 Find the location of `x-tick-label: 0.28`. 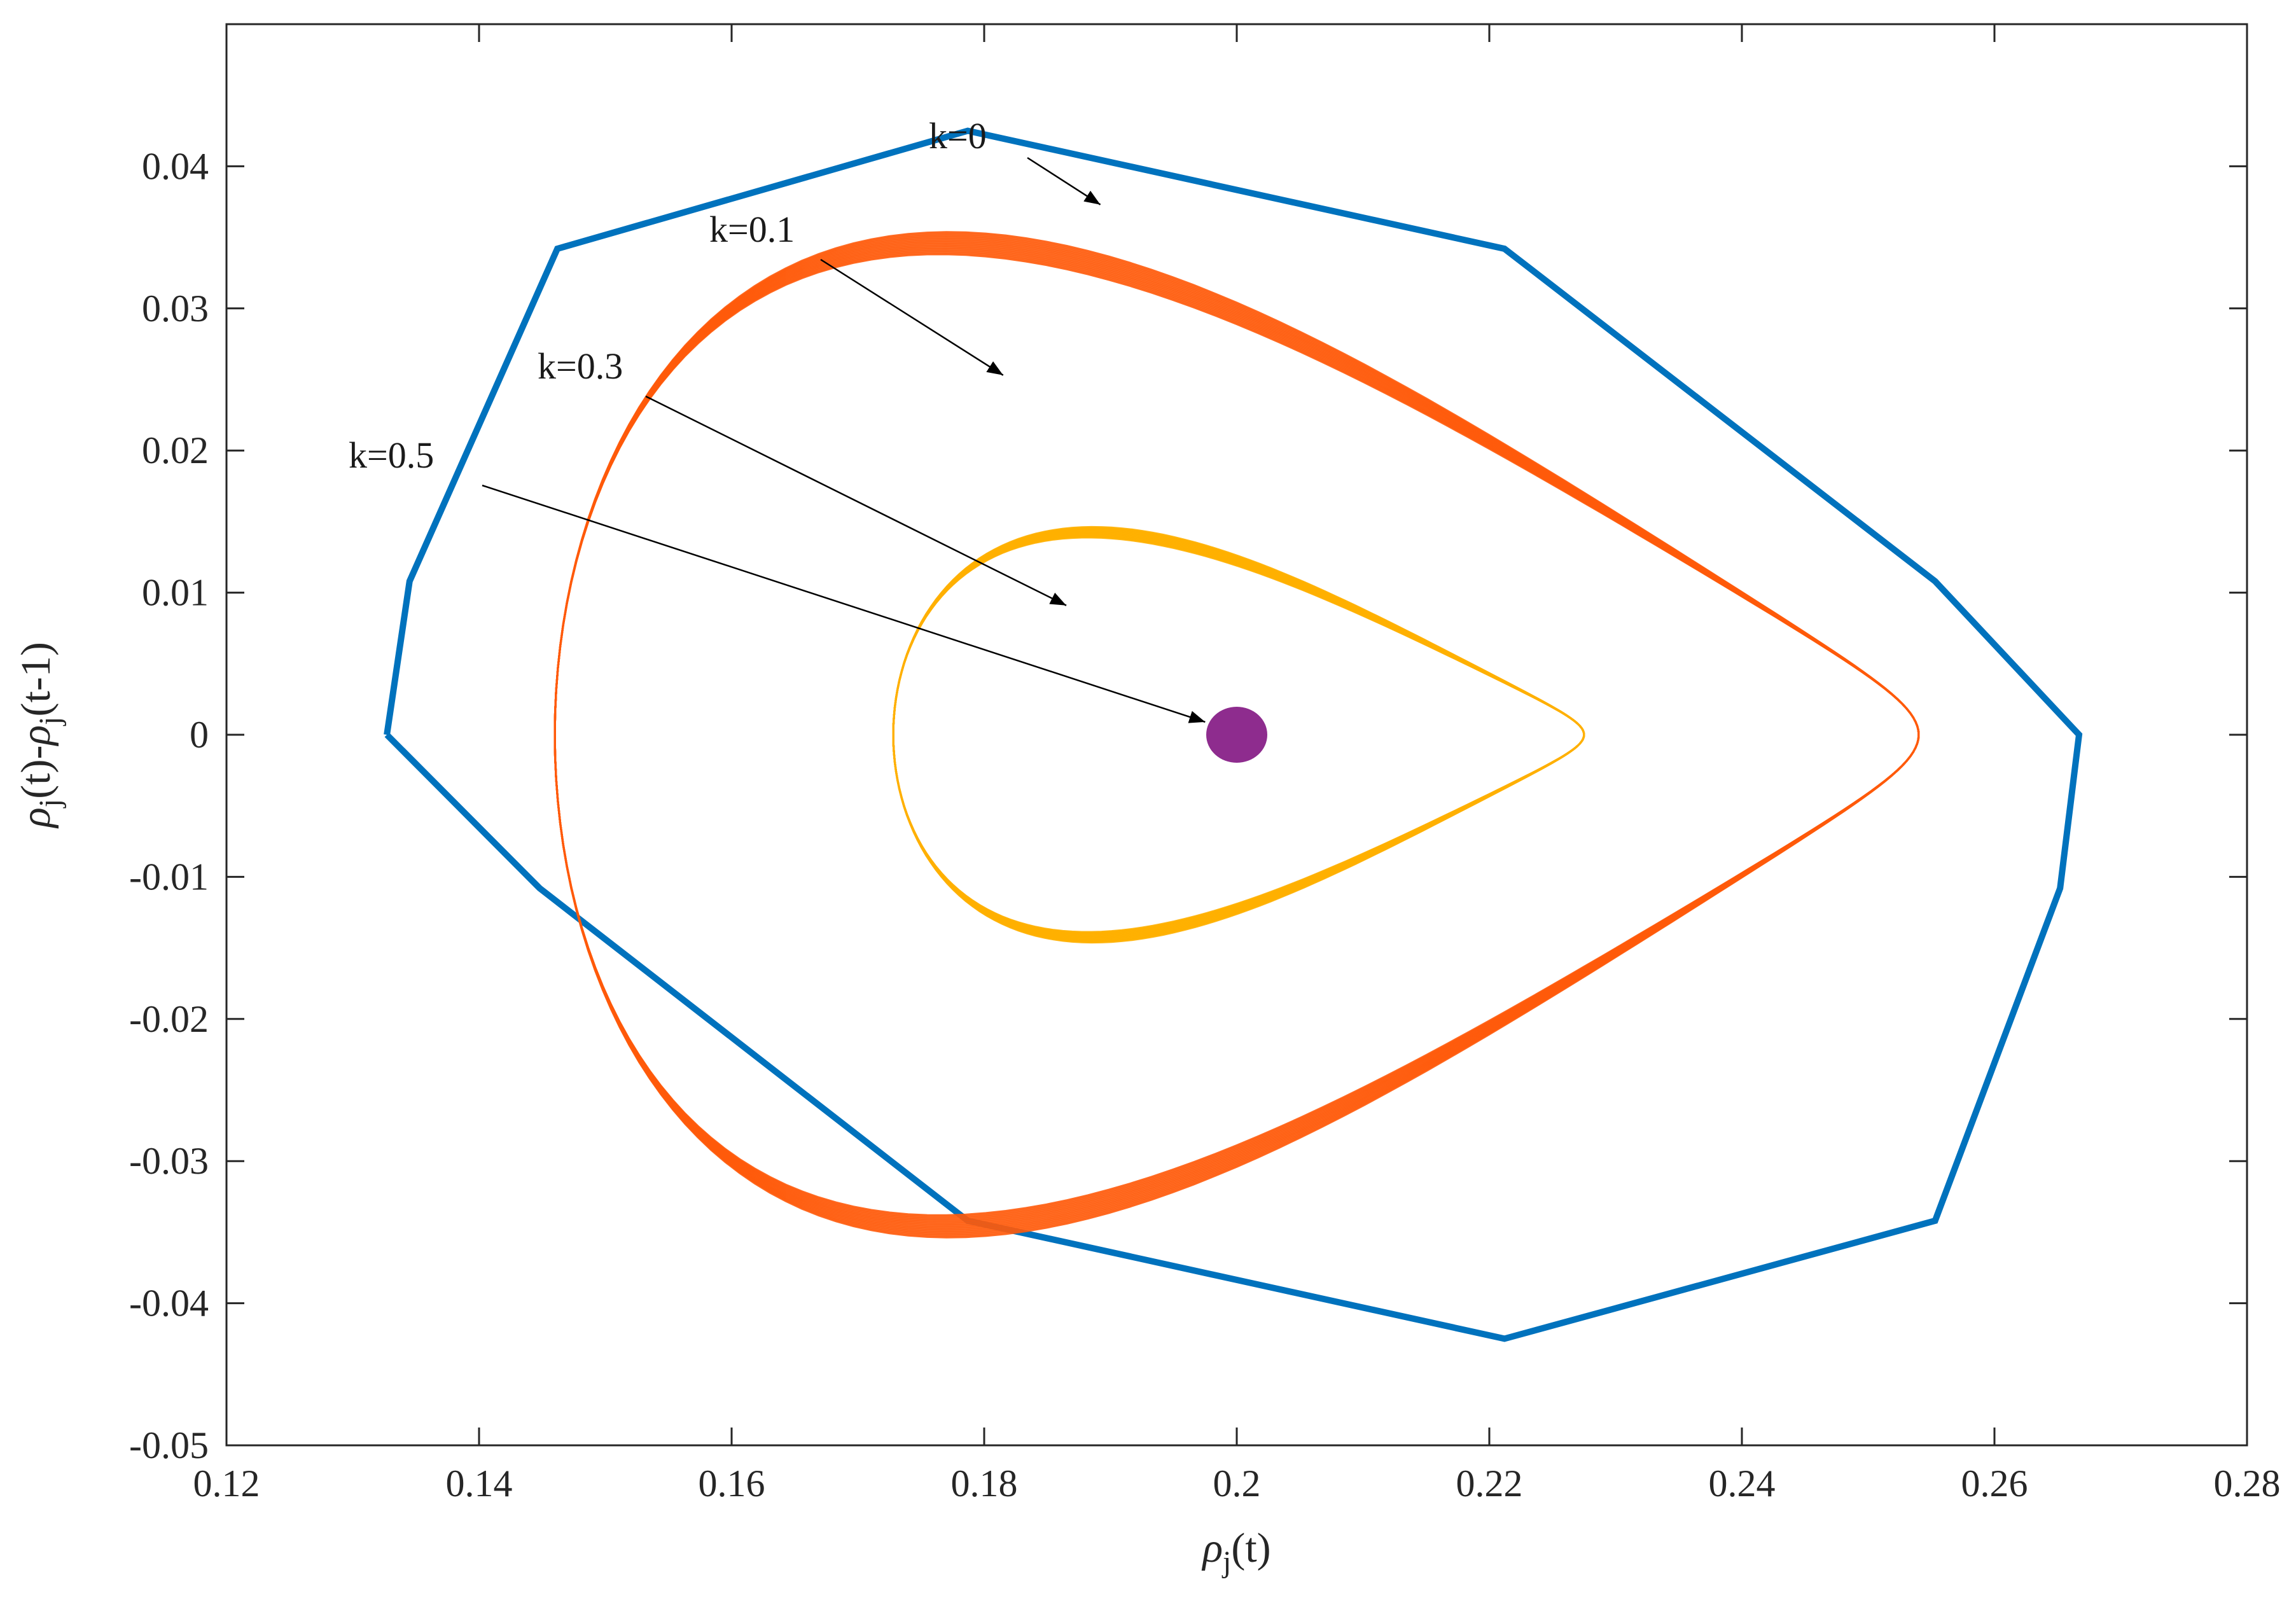

x-tick-label: 0.28 is located at coordinates (2247, 1483).